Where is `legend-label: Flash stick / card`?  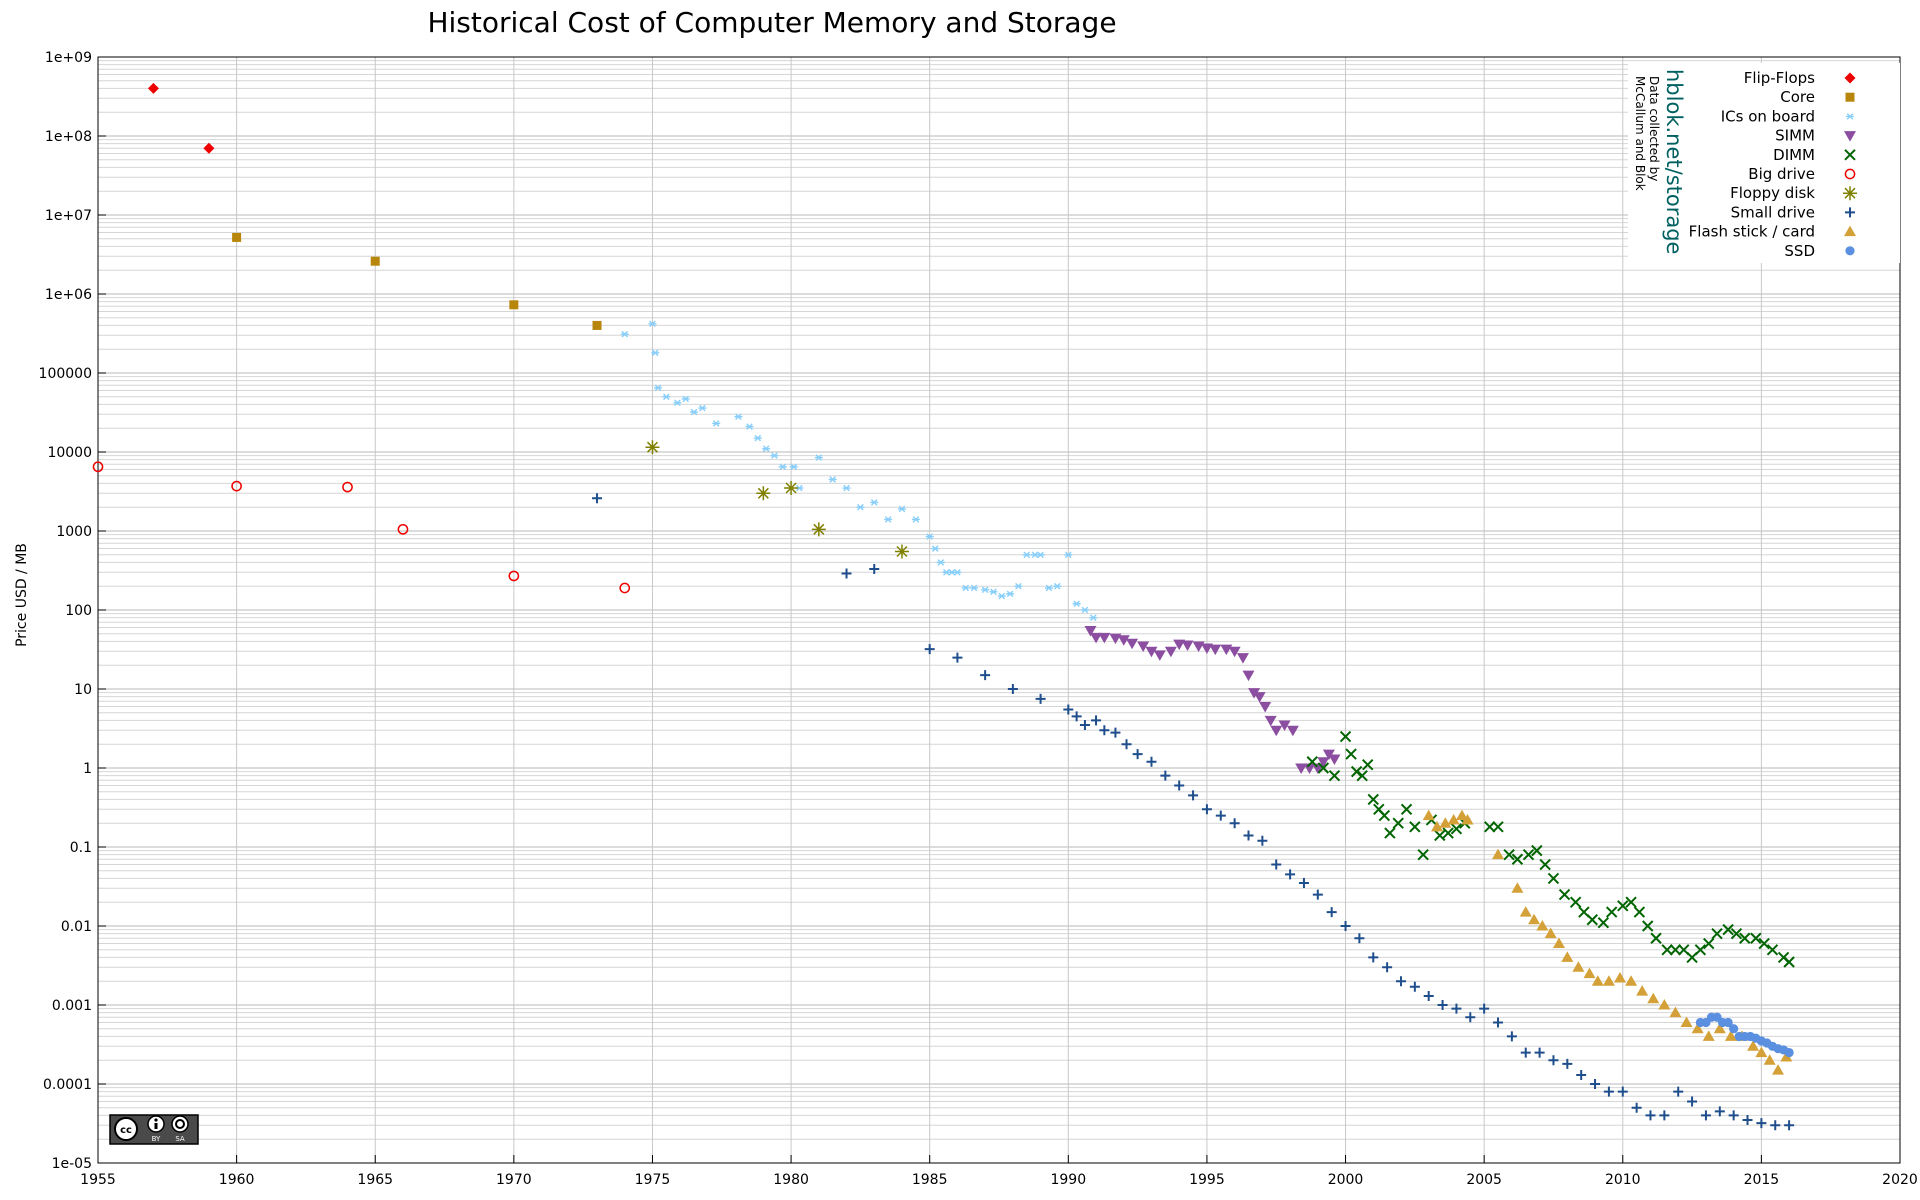 legend-label: Flash stick / card is located at coordinates (1752, 232).